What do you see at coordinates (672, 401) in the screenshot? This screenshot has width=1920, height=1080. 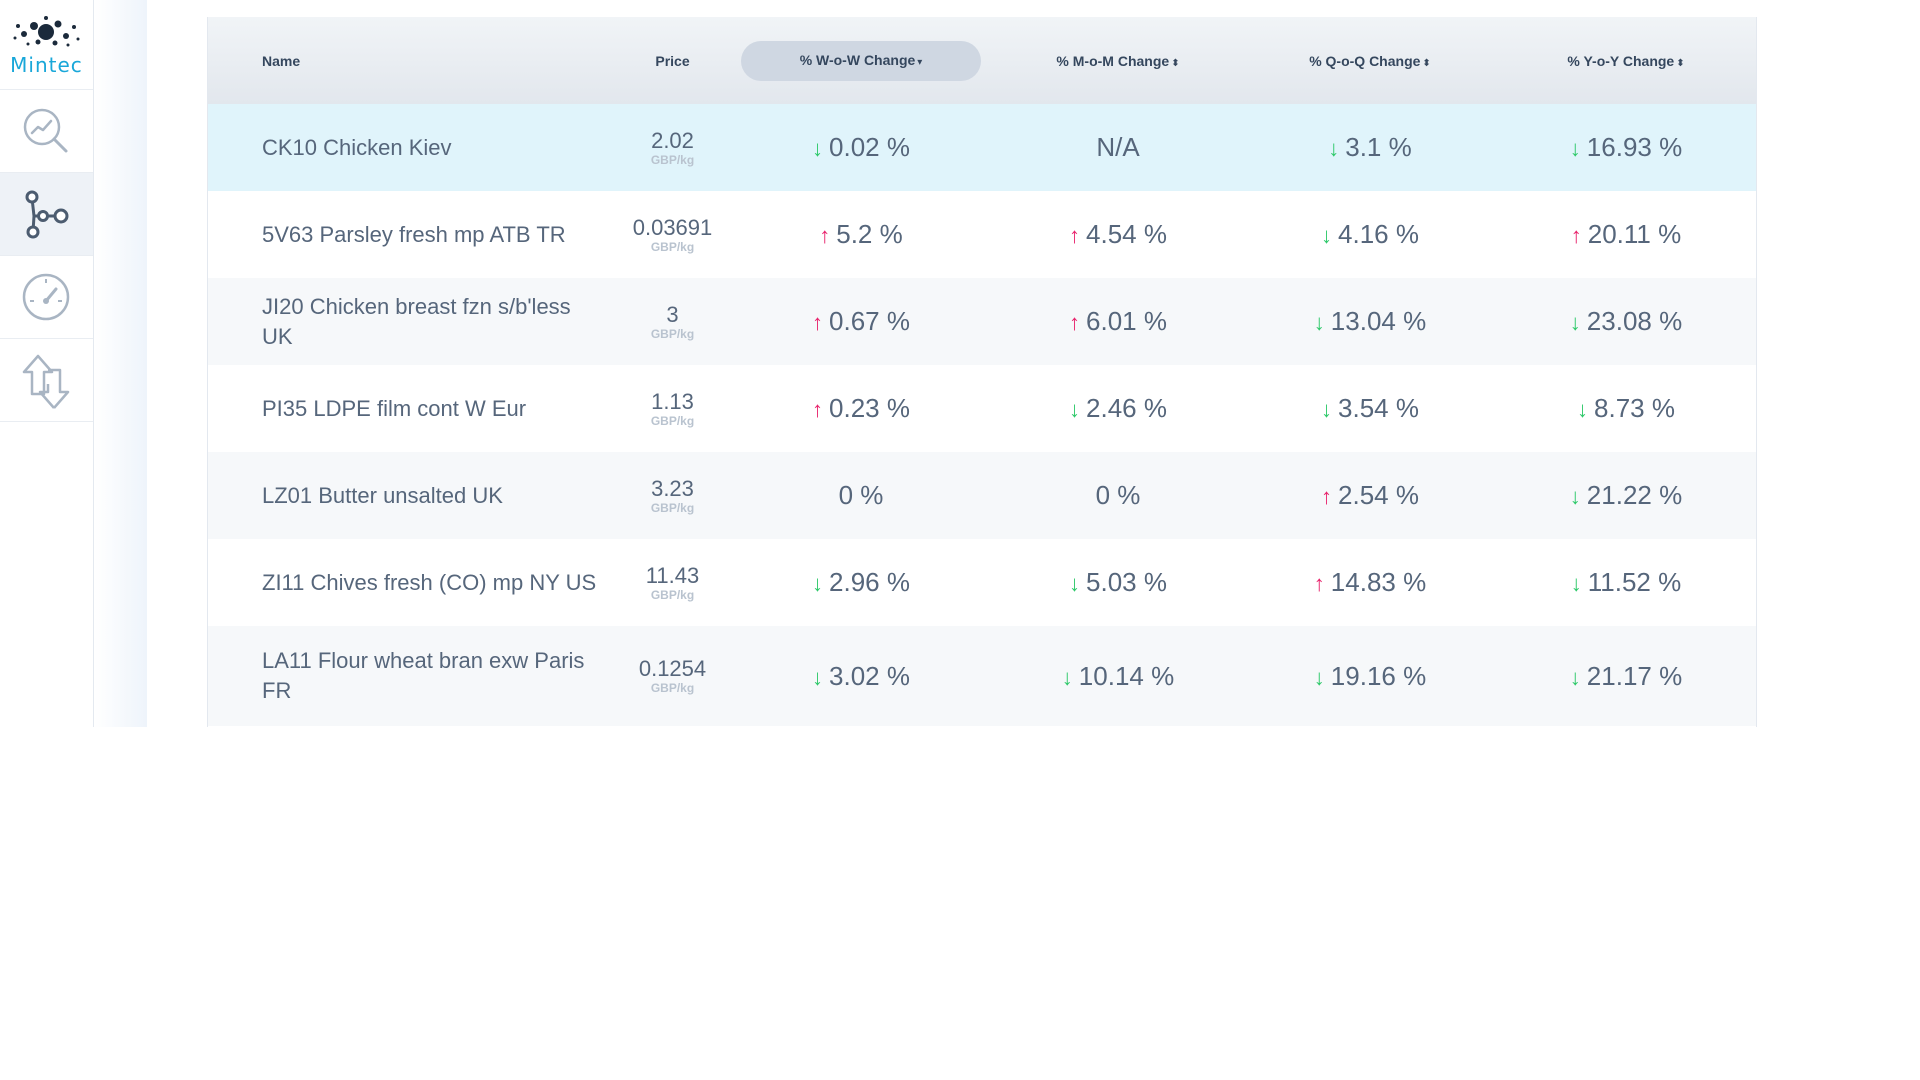 I see `price-value: 1.13` at bounding box center [672, 401].